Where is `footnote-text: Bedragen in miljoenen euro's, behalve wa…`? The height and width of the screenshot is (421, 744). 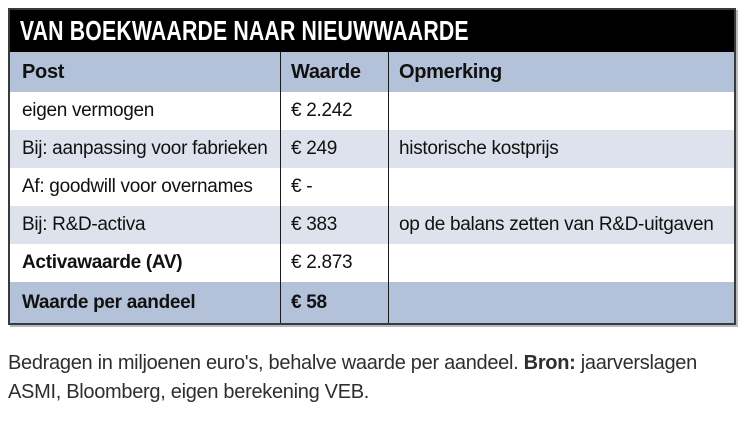 footnote-text: Bedragen in miljoenen euro's, behalve wa… is located at coordinates (266, 363).